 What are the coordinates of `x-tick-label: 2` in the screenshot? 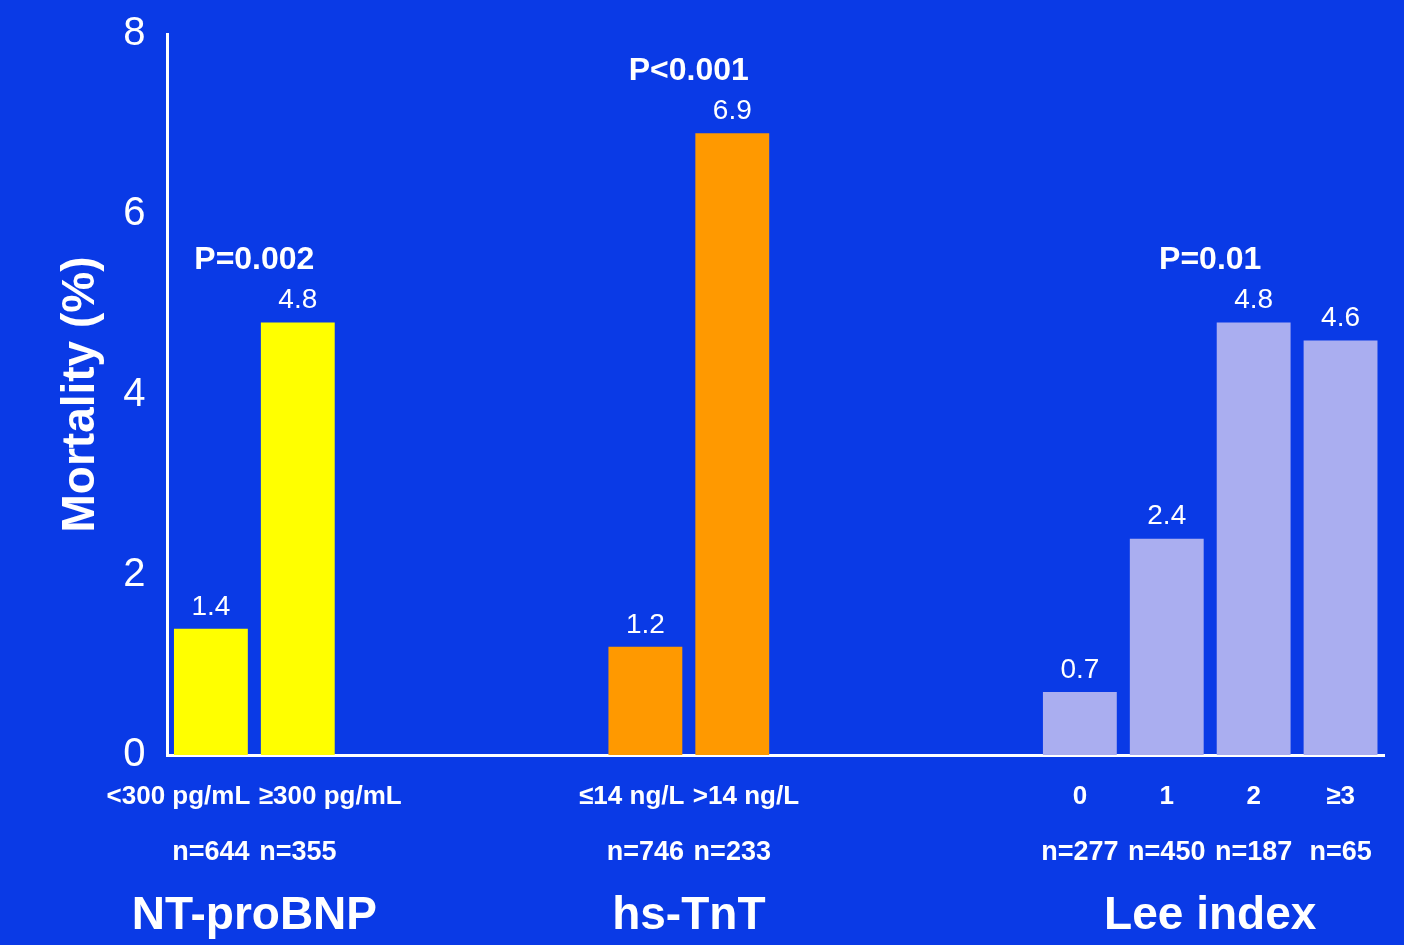 It's located at (1253, 795).